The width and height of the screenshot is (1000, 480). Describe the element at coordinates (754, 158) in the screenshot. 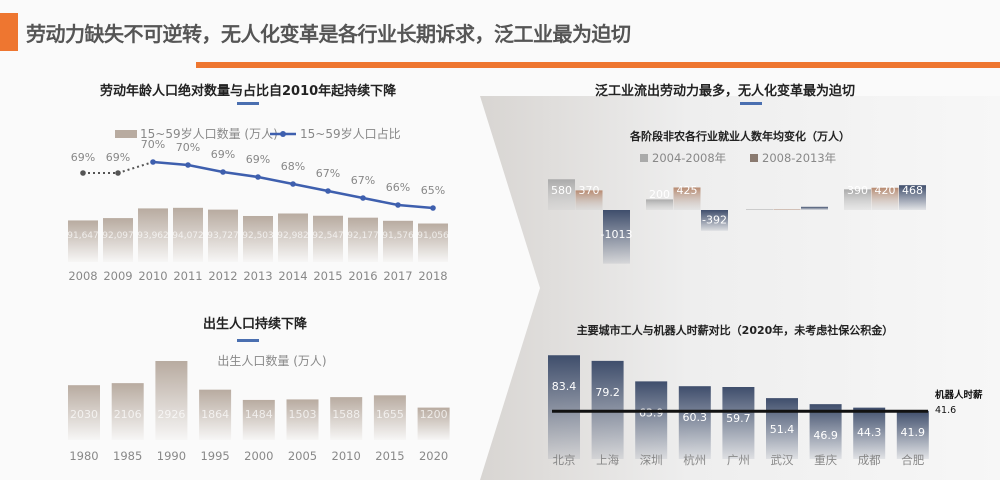

I see `legend-swatch-2008` at that location.